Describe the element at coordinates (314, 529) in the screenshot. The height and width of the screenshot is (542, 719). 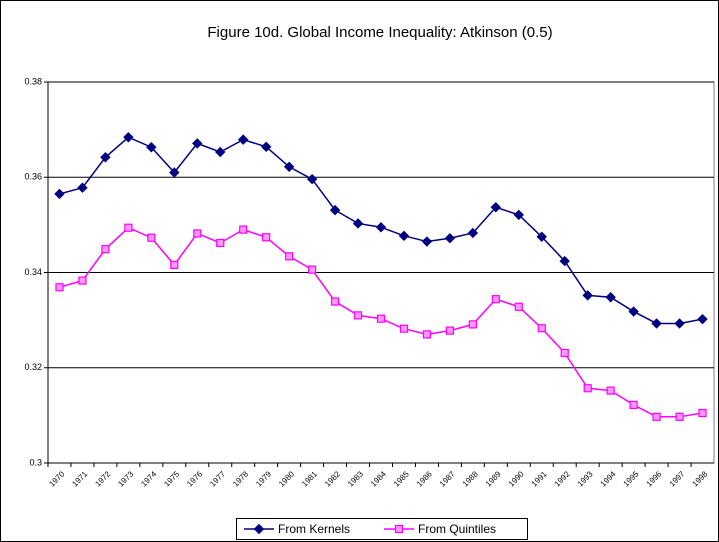
I see `legend-label: From Kernels` at that location.